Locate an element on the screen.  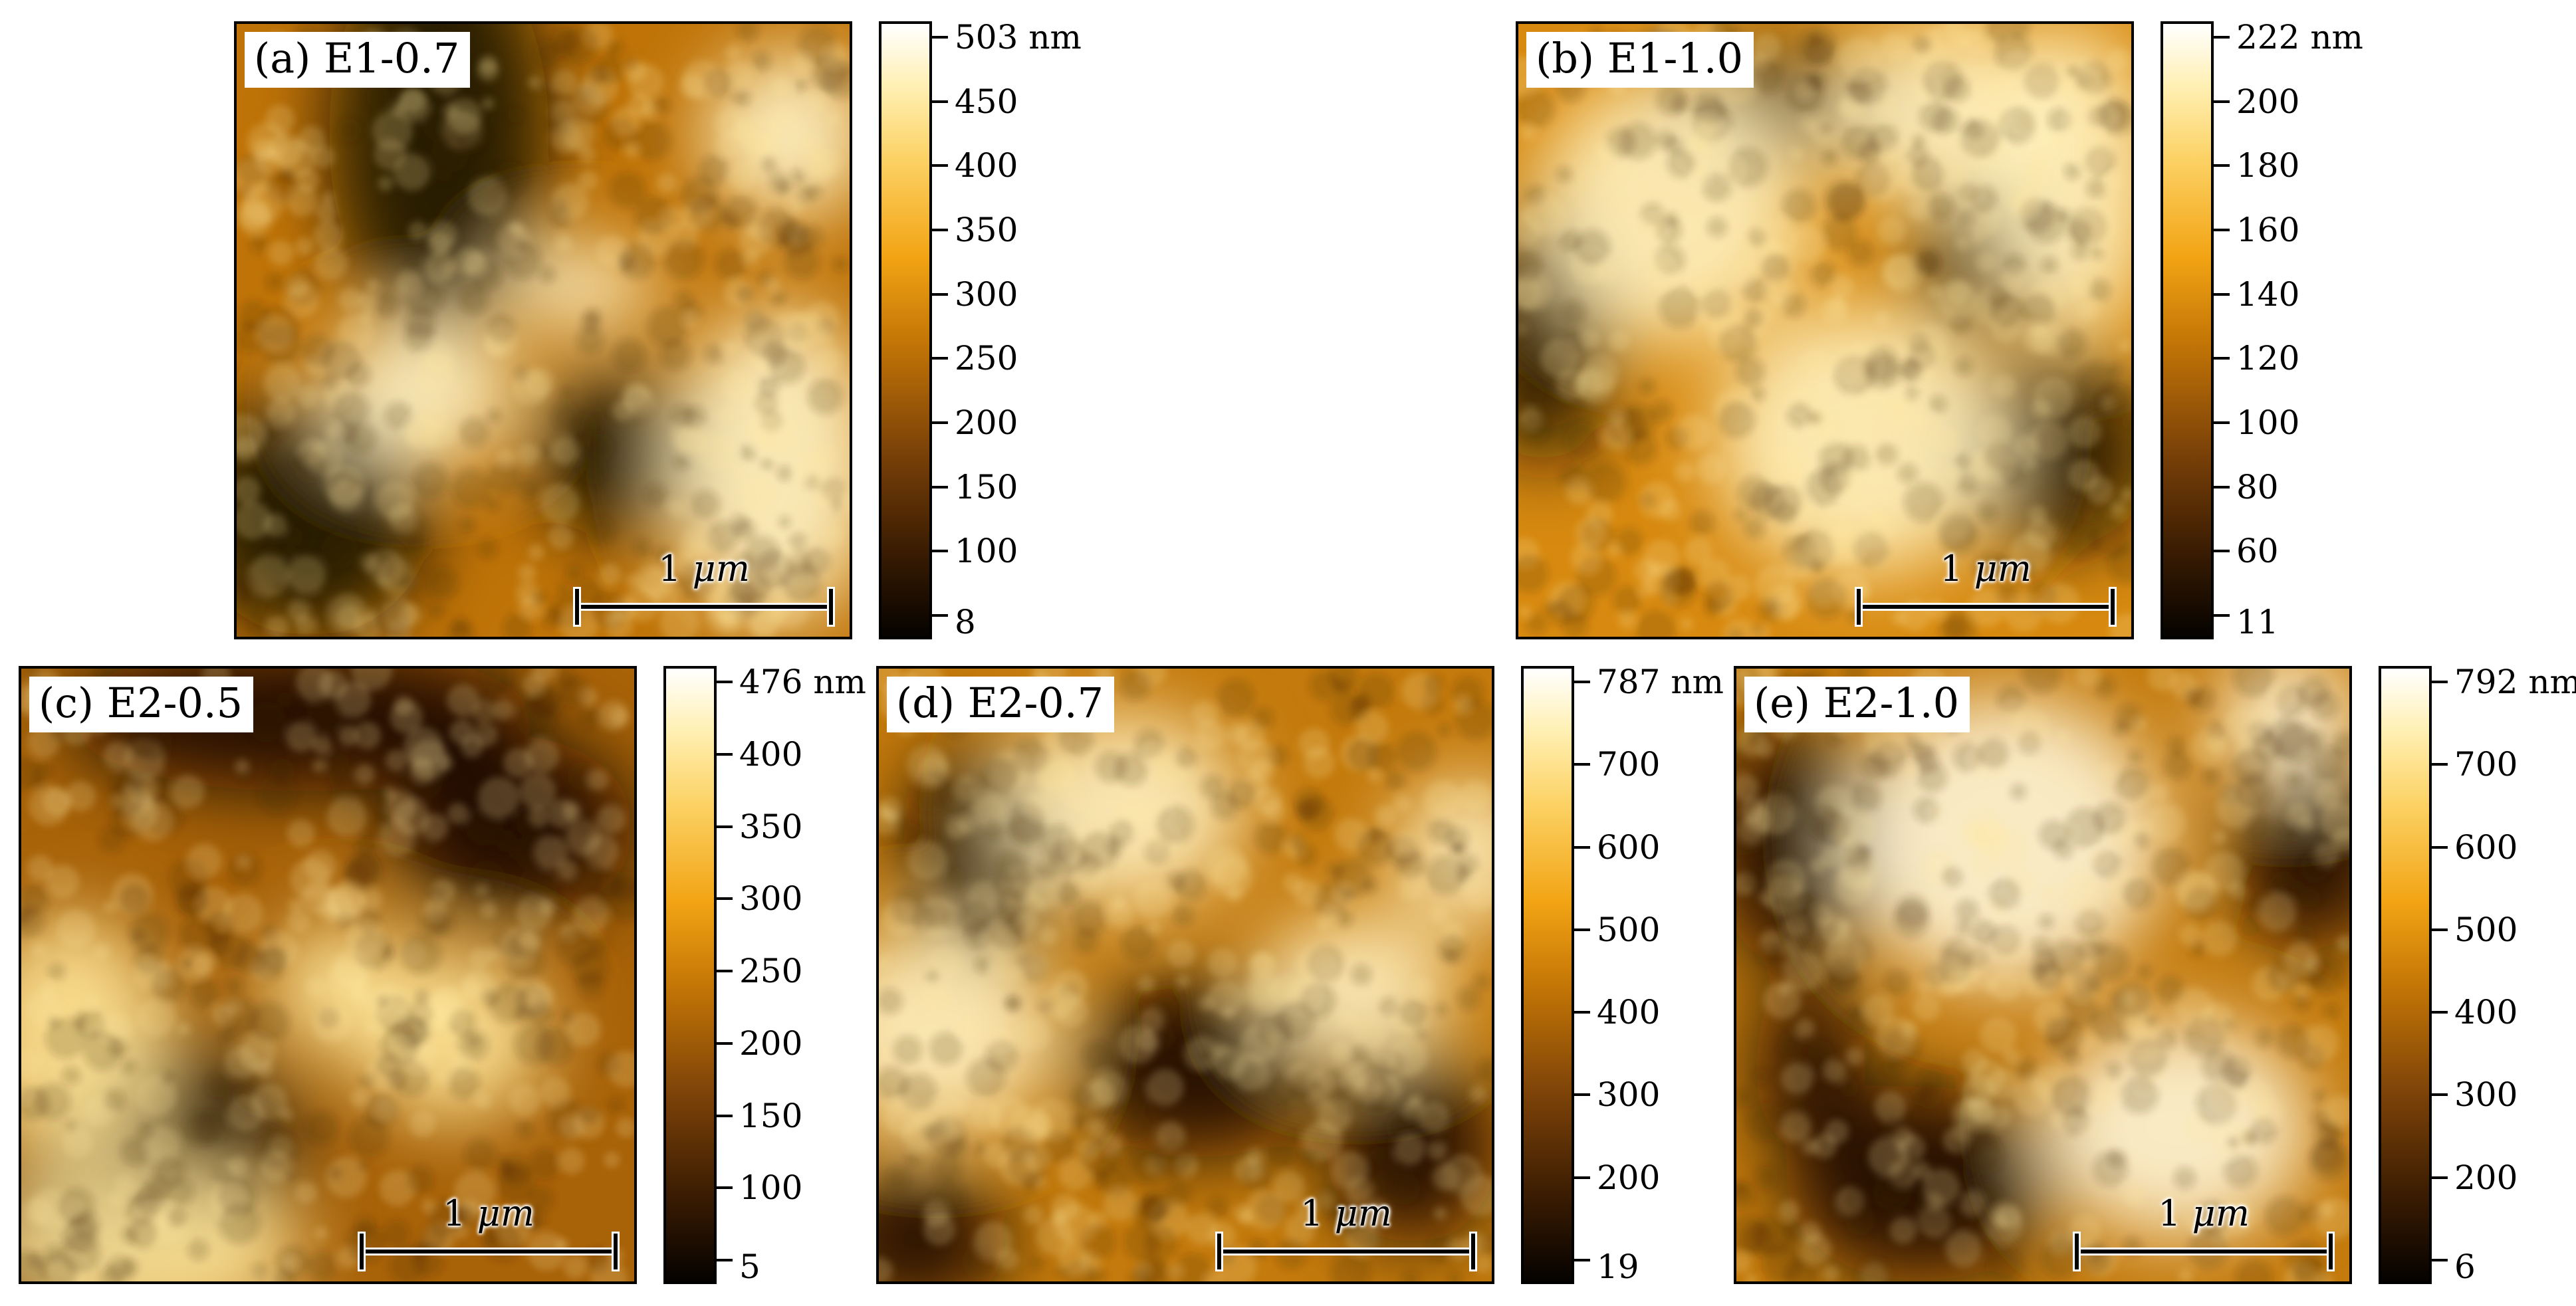
colorbar-a is located at coordinates (905, 330).